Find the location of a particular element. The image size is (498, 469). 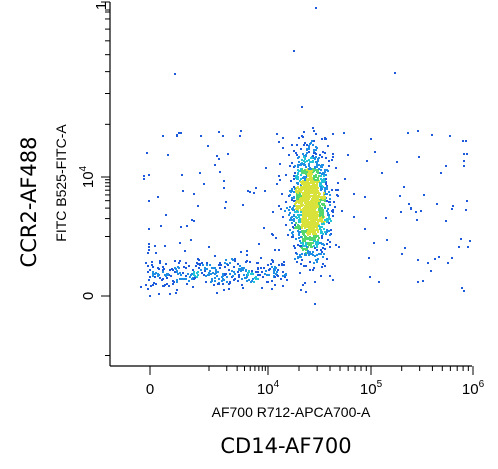

y-axis-ticks is located at coordinates (105, 178).